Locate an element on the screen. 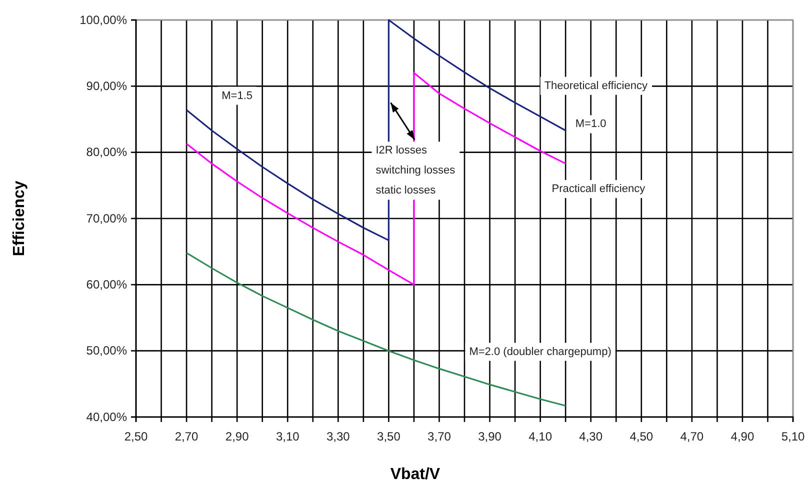 The width and height of the screenshot is (810, 490). x-tick-label: 4,50 is located at coordinates (642, 437).